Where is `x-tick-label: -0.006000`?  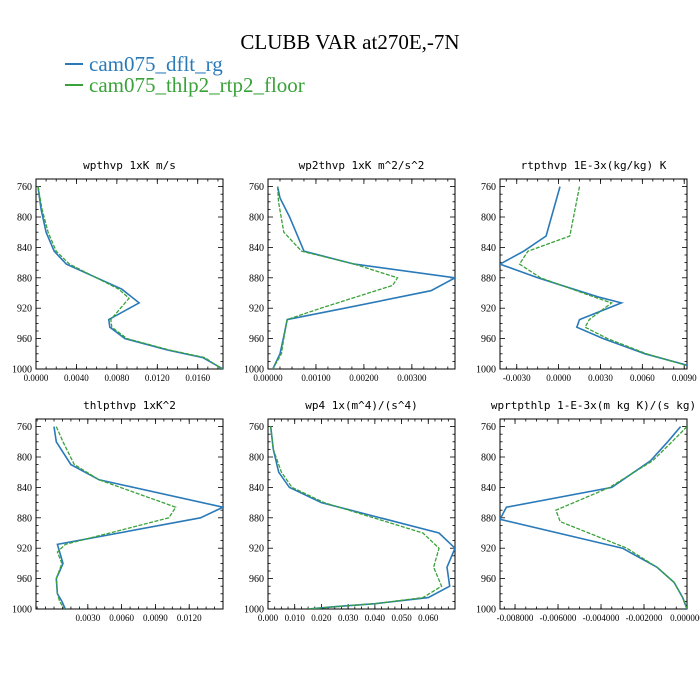 x-tick-label: -0.006000 is located at coordinates (558, 618).